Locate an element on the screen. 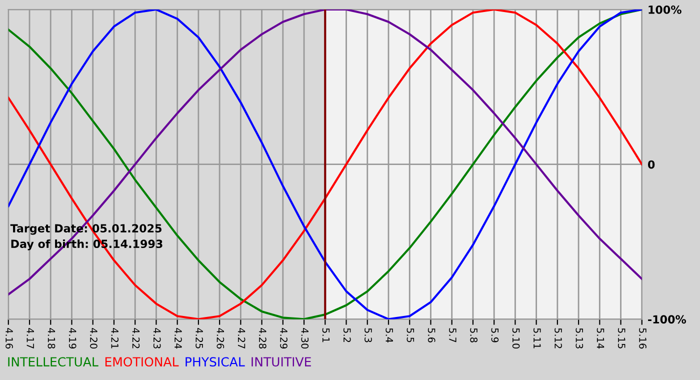 This screenshot has height=380, width=700. x-tick-label: 4.24 is located at coordinates (178, 338).